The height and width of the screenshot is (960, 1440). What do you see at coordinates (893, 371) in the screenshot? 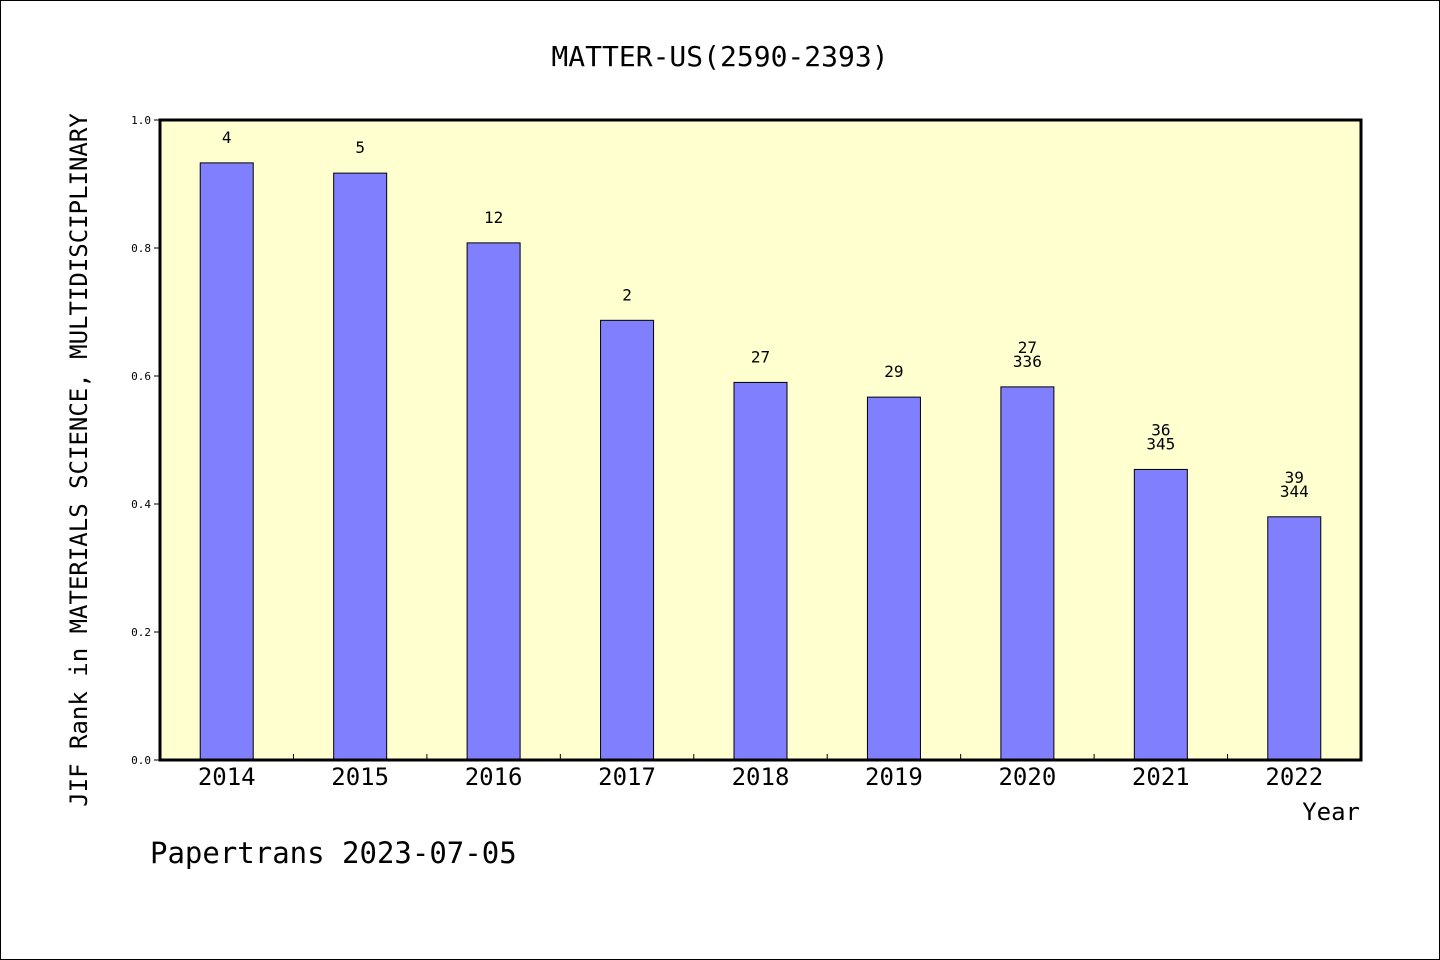
I see `bar-label-2019: 29` at bounding box center [893, 371].